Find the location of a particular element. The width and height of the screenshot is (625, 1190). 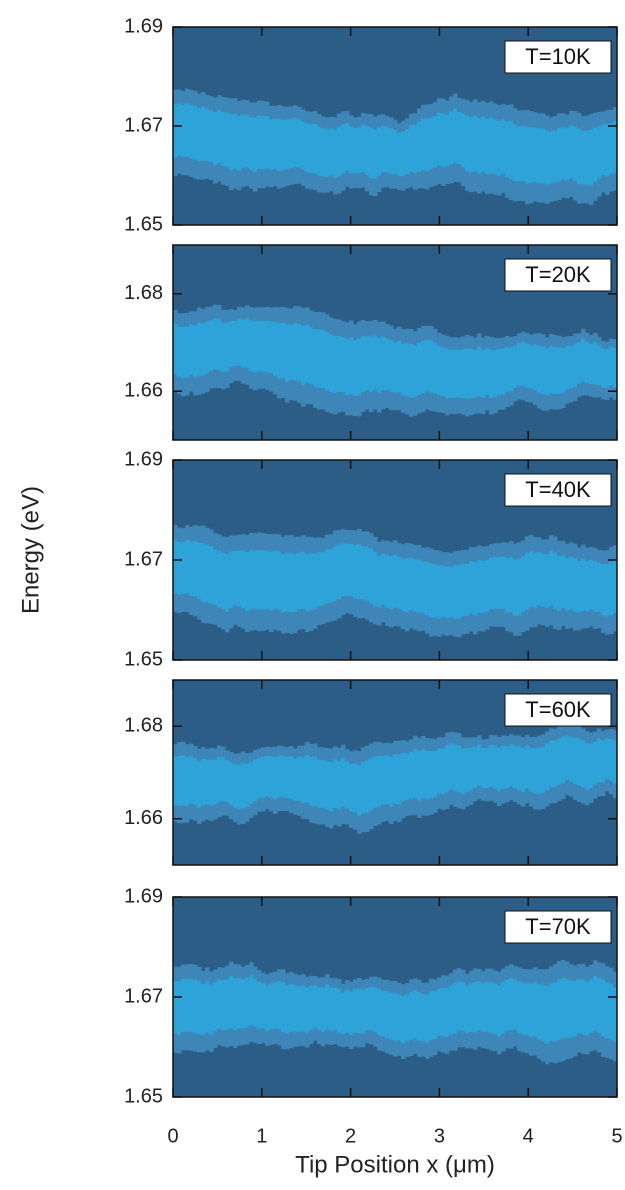

y-tick-label: 1.68 is located at coordinates (143, 293).